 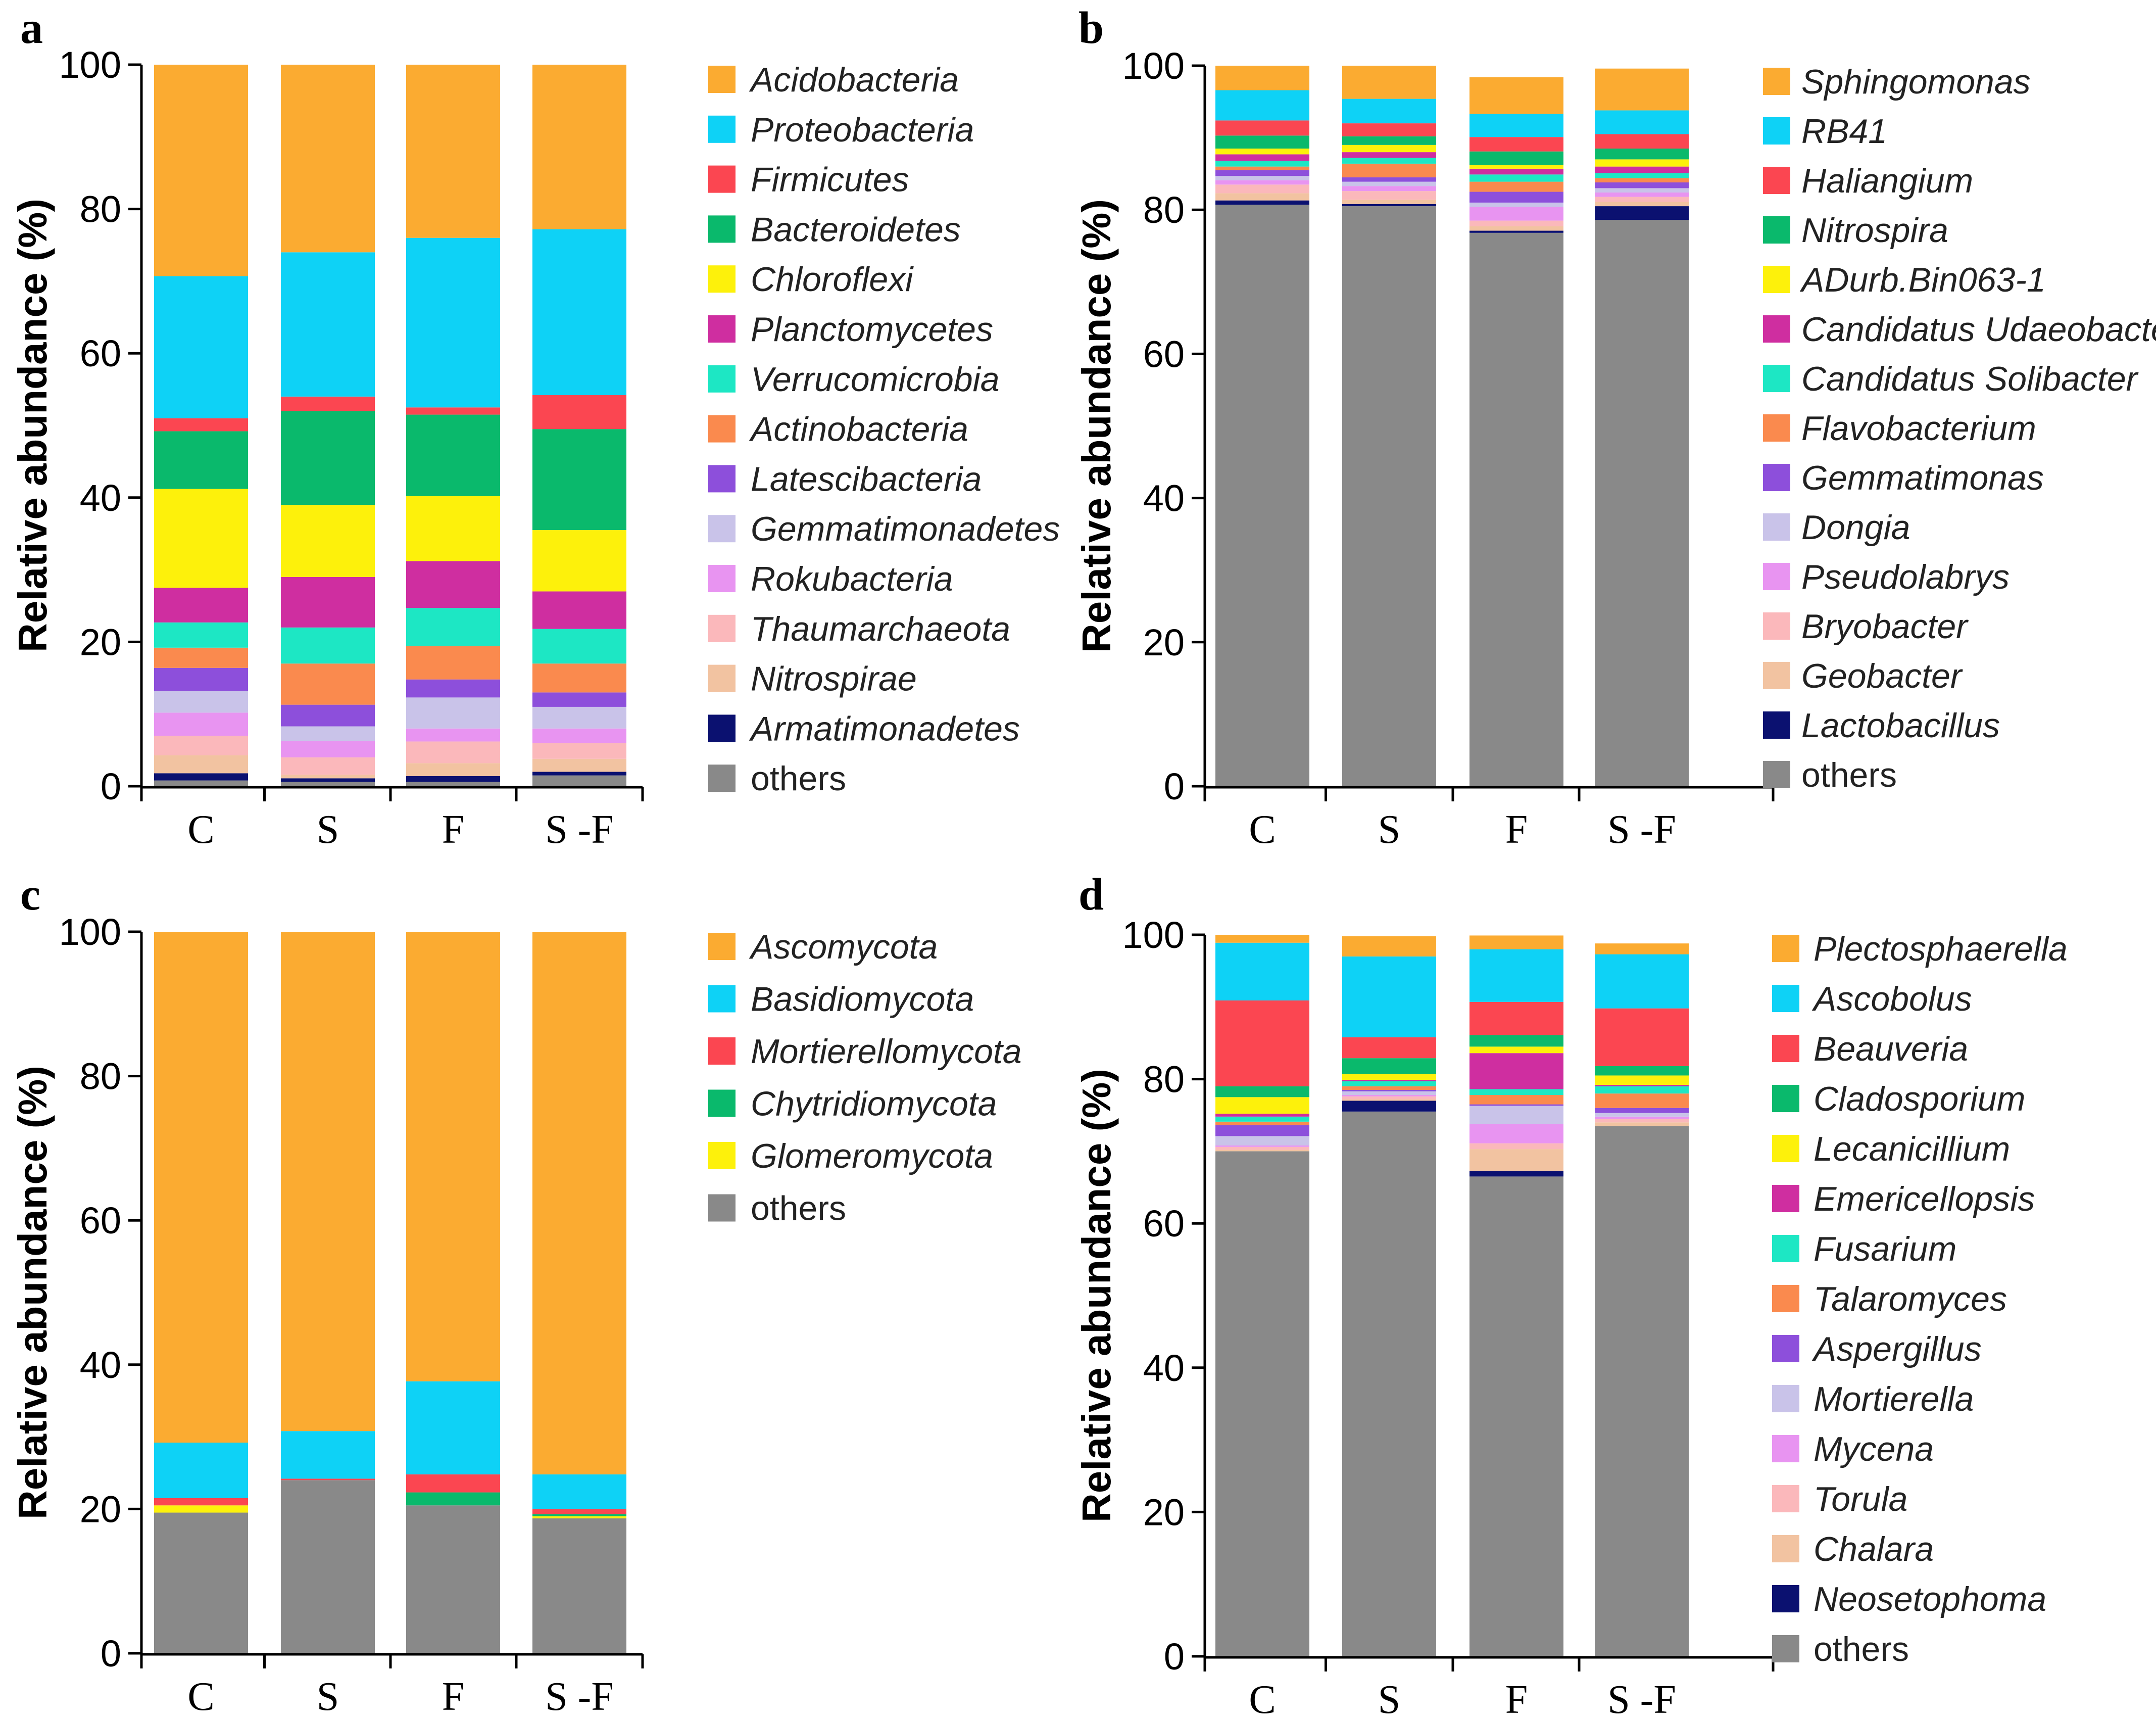 I want to click on legend-item: Actinobacteria, so click(x=838, y=429).